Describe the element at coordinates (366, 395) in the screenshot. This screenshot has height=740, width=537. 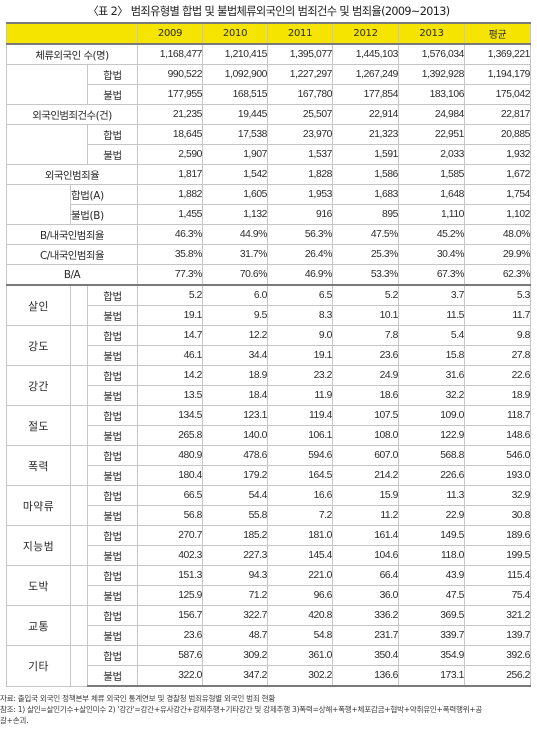
I see `table-cell: 18.6` at that location.